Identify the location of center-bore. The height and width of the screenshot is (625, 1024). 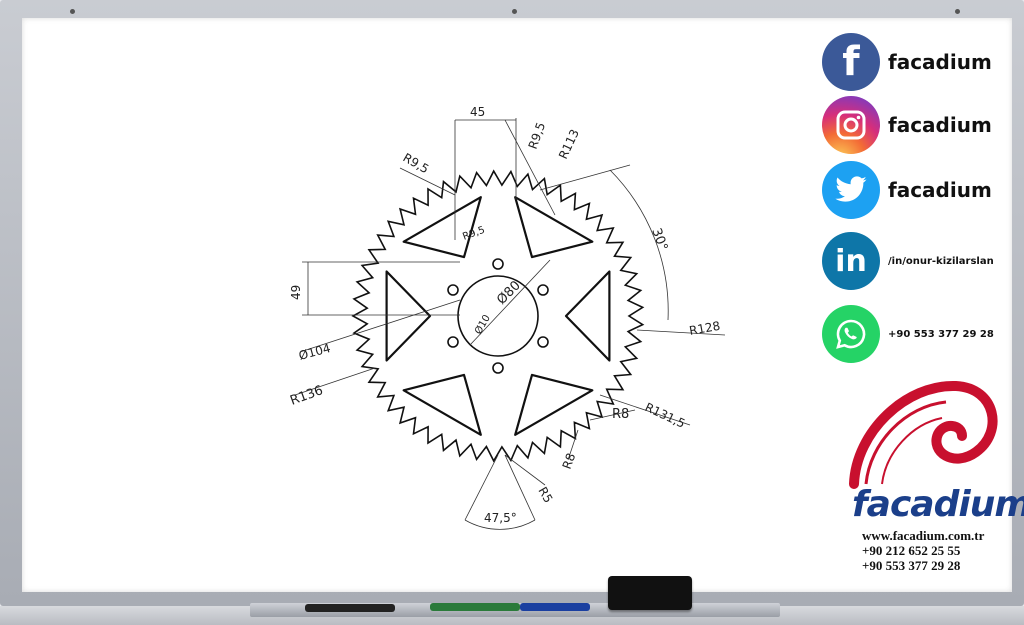
(498, 316).